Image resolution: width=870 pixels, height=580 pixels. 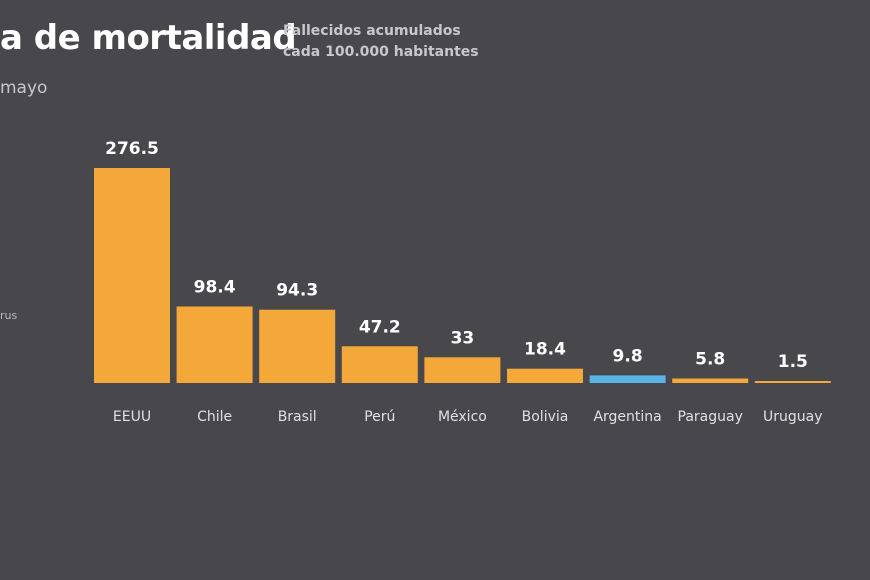 What do you see at coordinates (379, 364) in the screenshot?
I see `bar-perú` at bounding box center [379, 364].